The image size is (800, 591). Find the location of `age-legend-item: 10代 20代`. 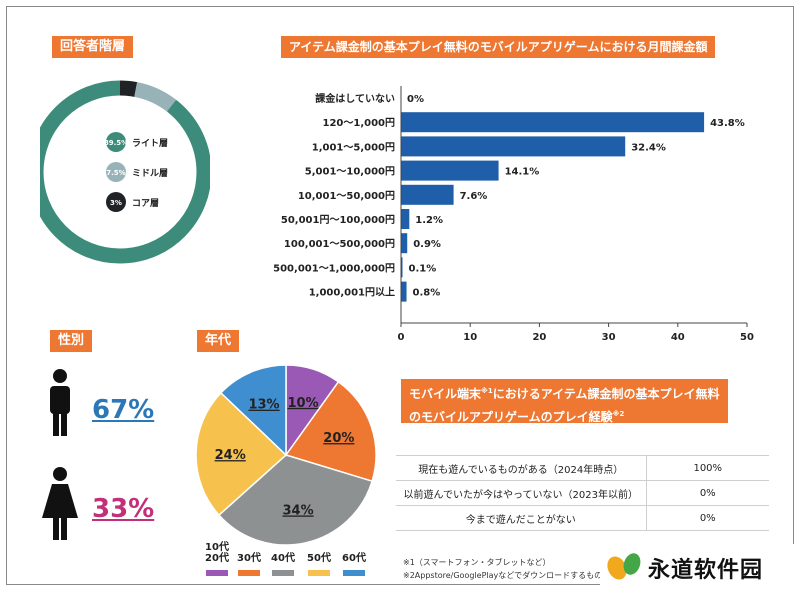

age-legend-item: 10代 20代 is located at coordinates (217, 553).